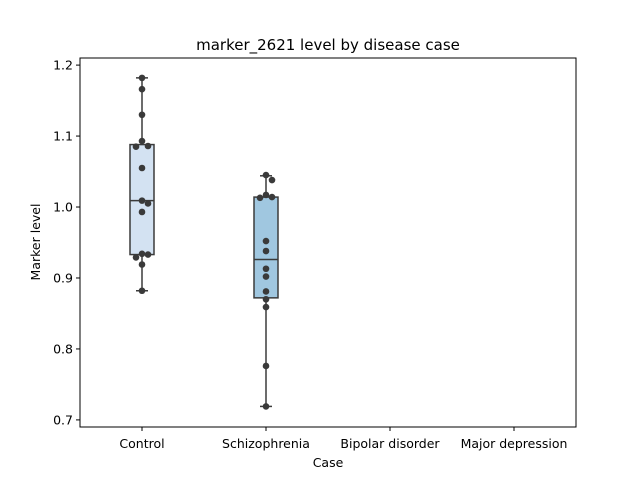 The width and height of the screenshot is (640, 480). I want to click on y-axis-label: Marker level, so click(35, 242).